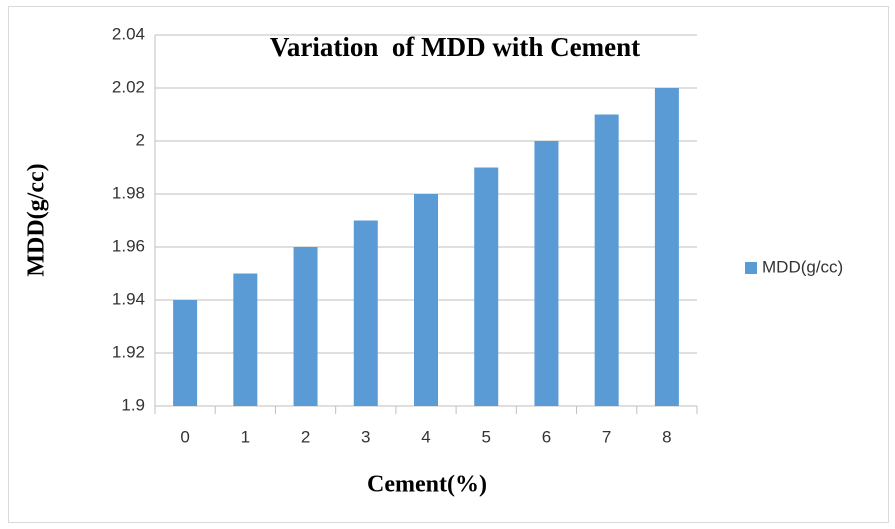 This screenshot has height=529, width=895. What do you see at coordinates (425, 436) in the screenshot?
I see `x-tick-label: 4` at bounding box center [425, 436].